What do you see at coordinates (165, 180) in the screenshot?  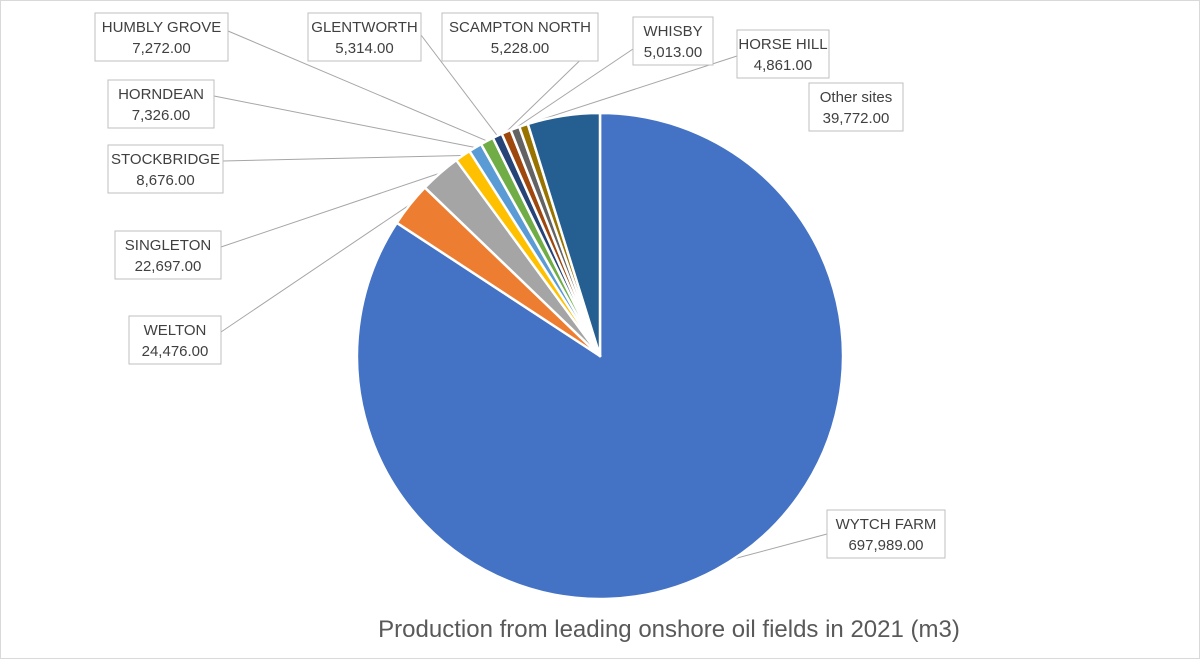 I see `data-label-value: 8,676.00` at bounding box center [165, 180].